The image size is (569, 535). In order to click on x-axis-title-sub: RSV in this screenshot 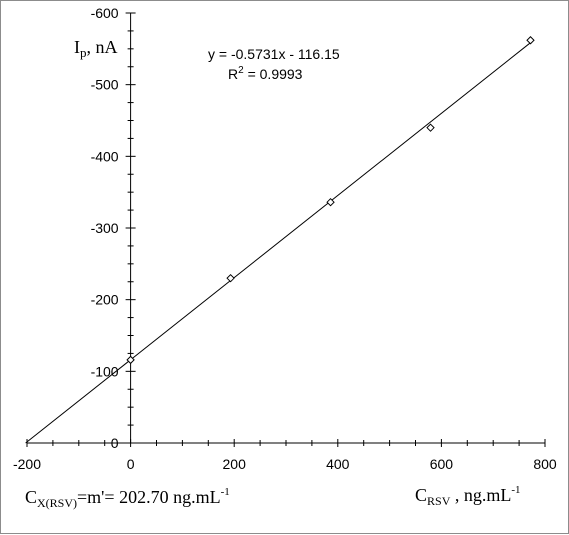, I will do `click(439, 501)`.